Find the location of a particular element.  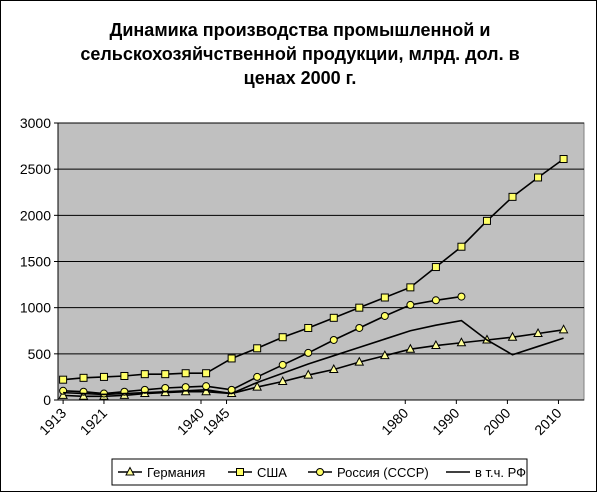

chart-title-line-1: Динамика производства промышленной и is located at coordinates (300, 30).